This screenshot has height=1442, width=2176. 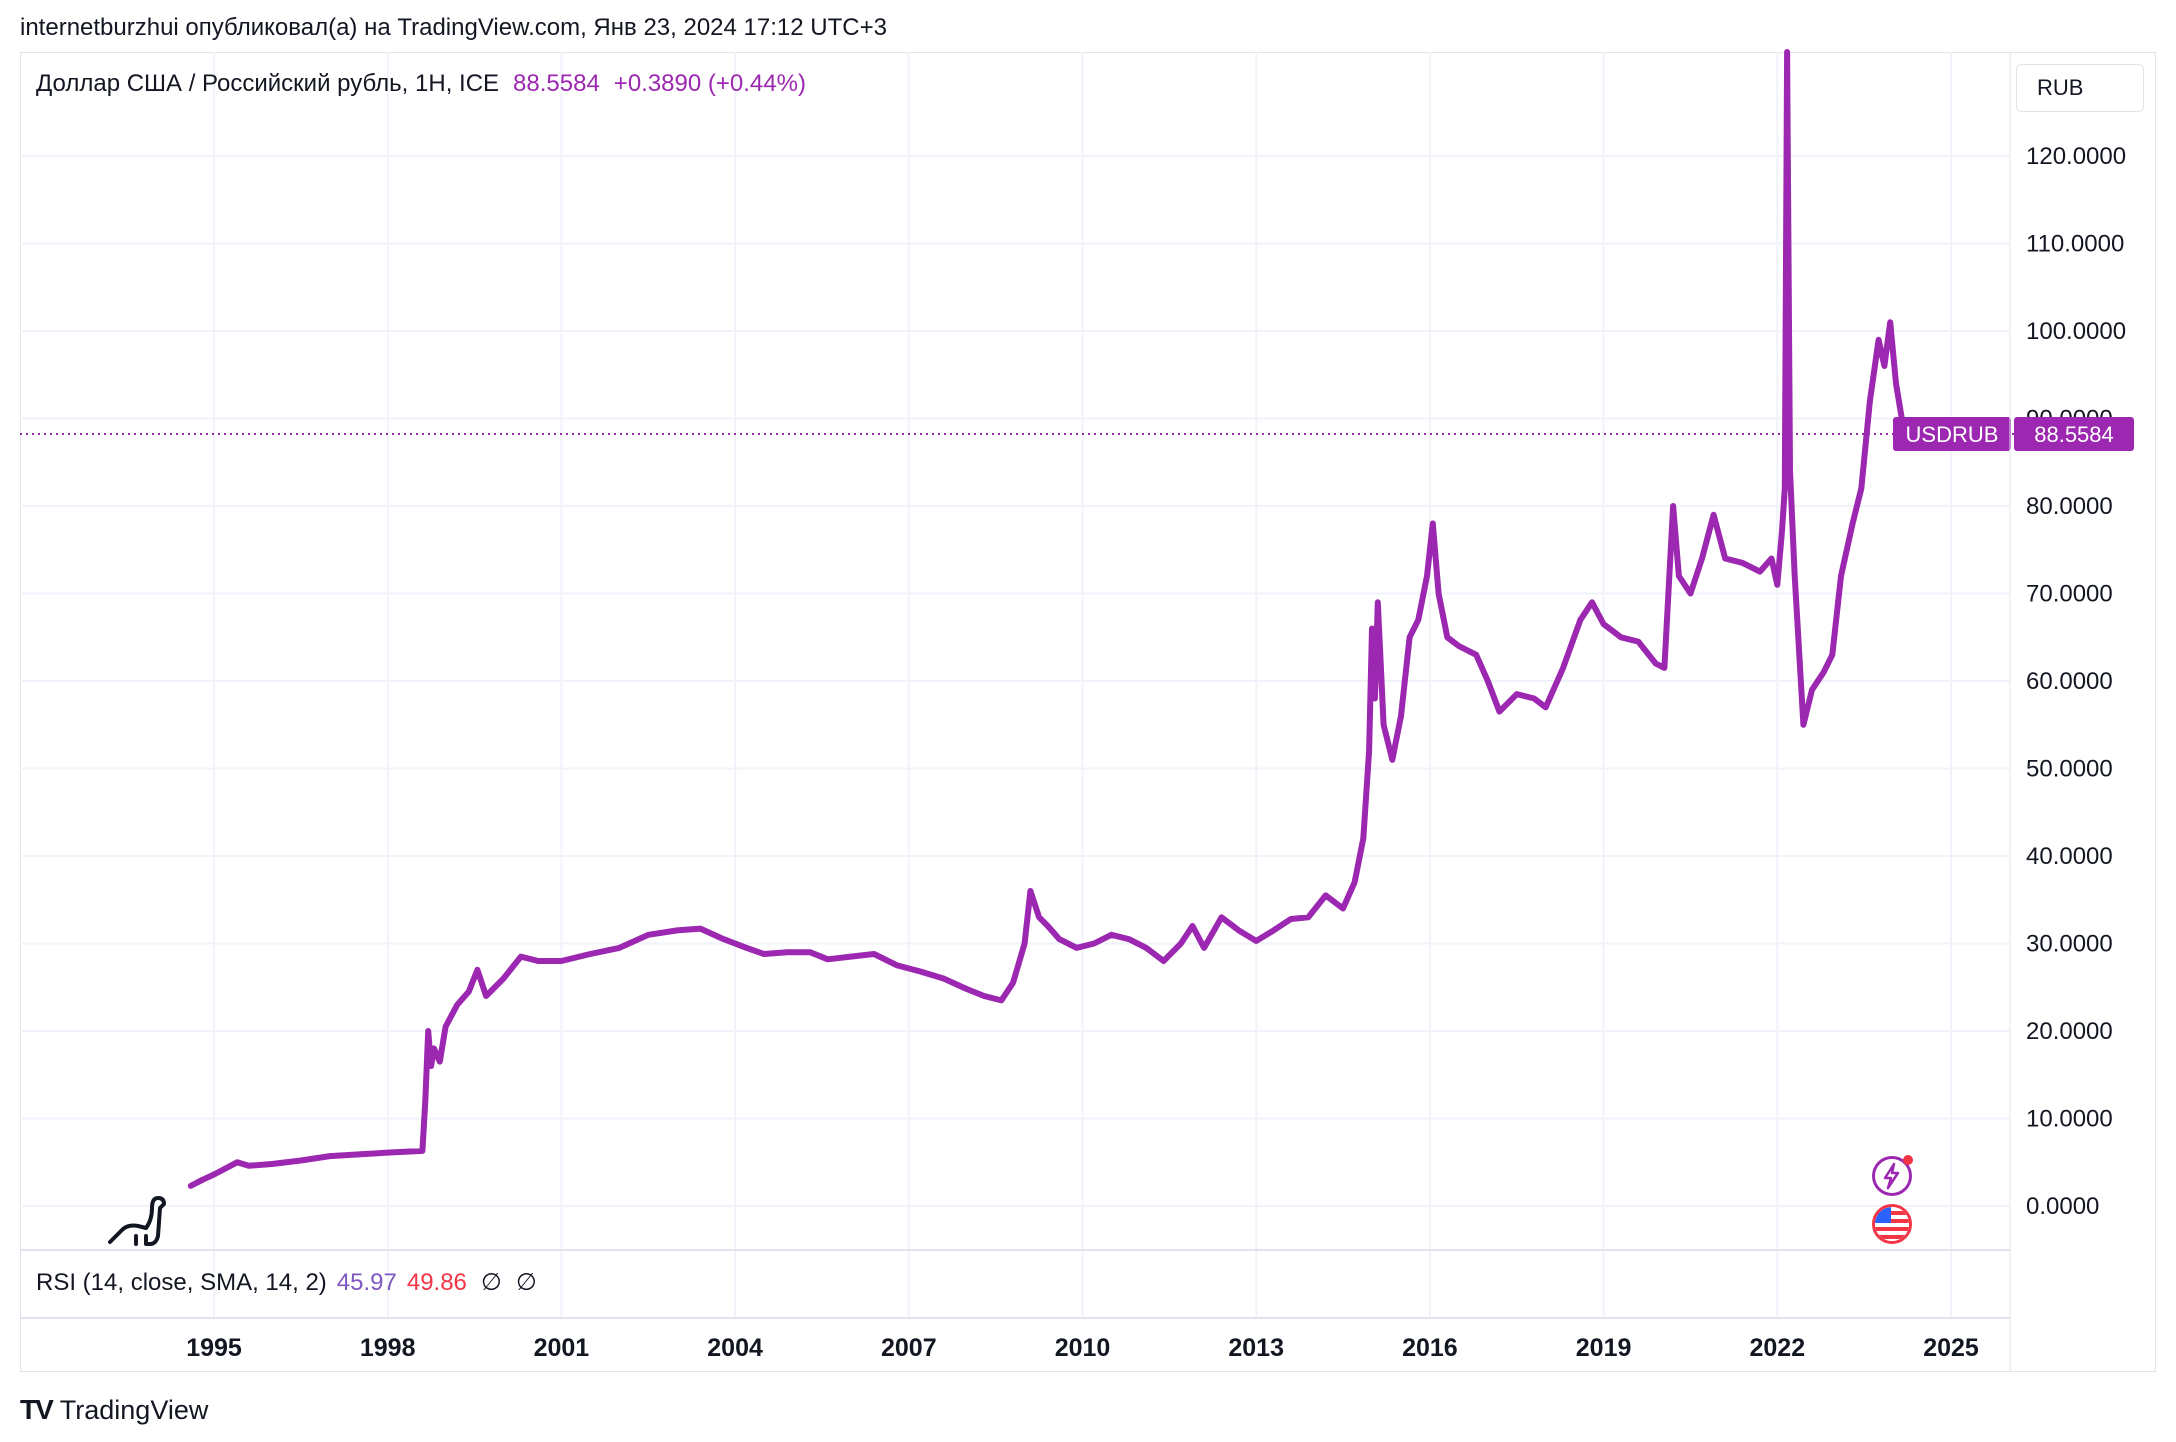 I want to click on x-tick-label: 2019, so click(x=1604, y=1348).